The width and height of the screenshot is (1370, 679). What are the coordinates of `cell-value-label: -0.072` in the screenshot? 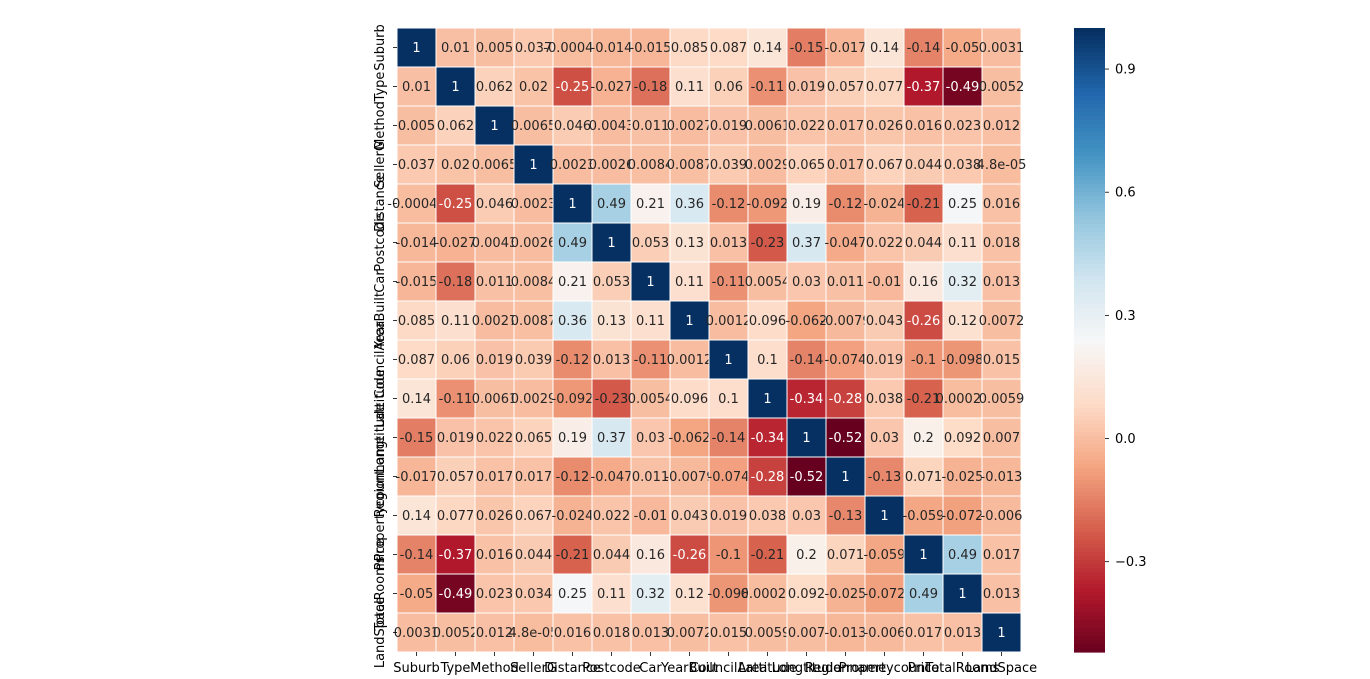 It's located at (885, 594).